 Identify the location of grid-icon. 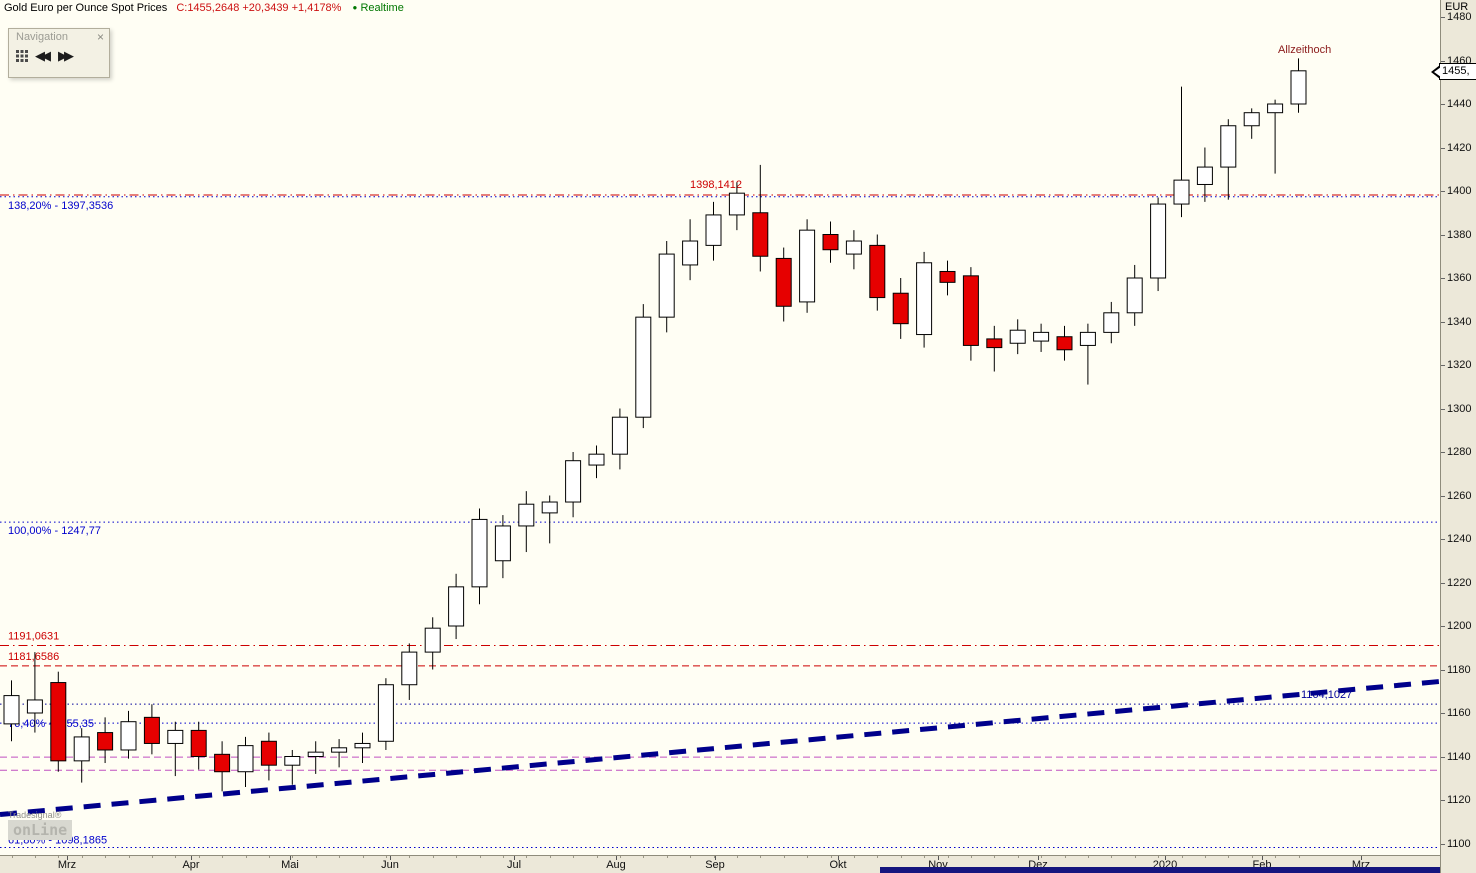
(22, 56).